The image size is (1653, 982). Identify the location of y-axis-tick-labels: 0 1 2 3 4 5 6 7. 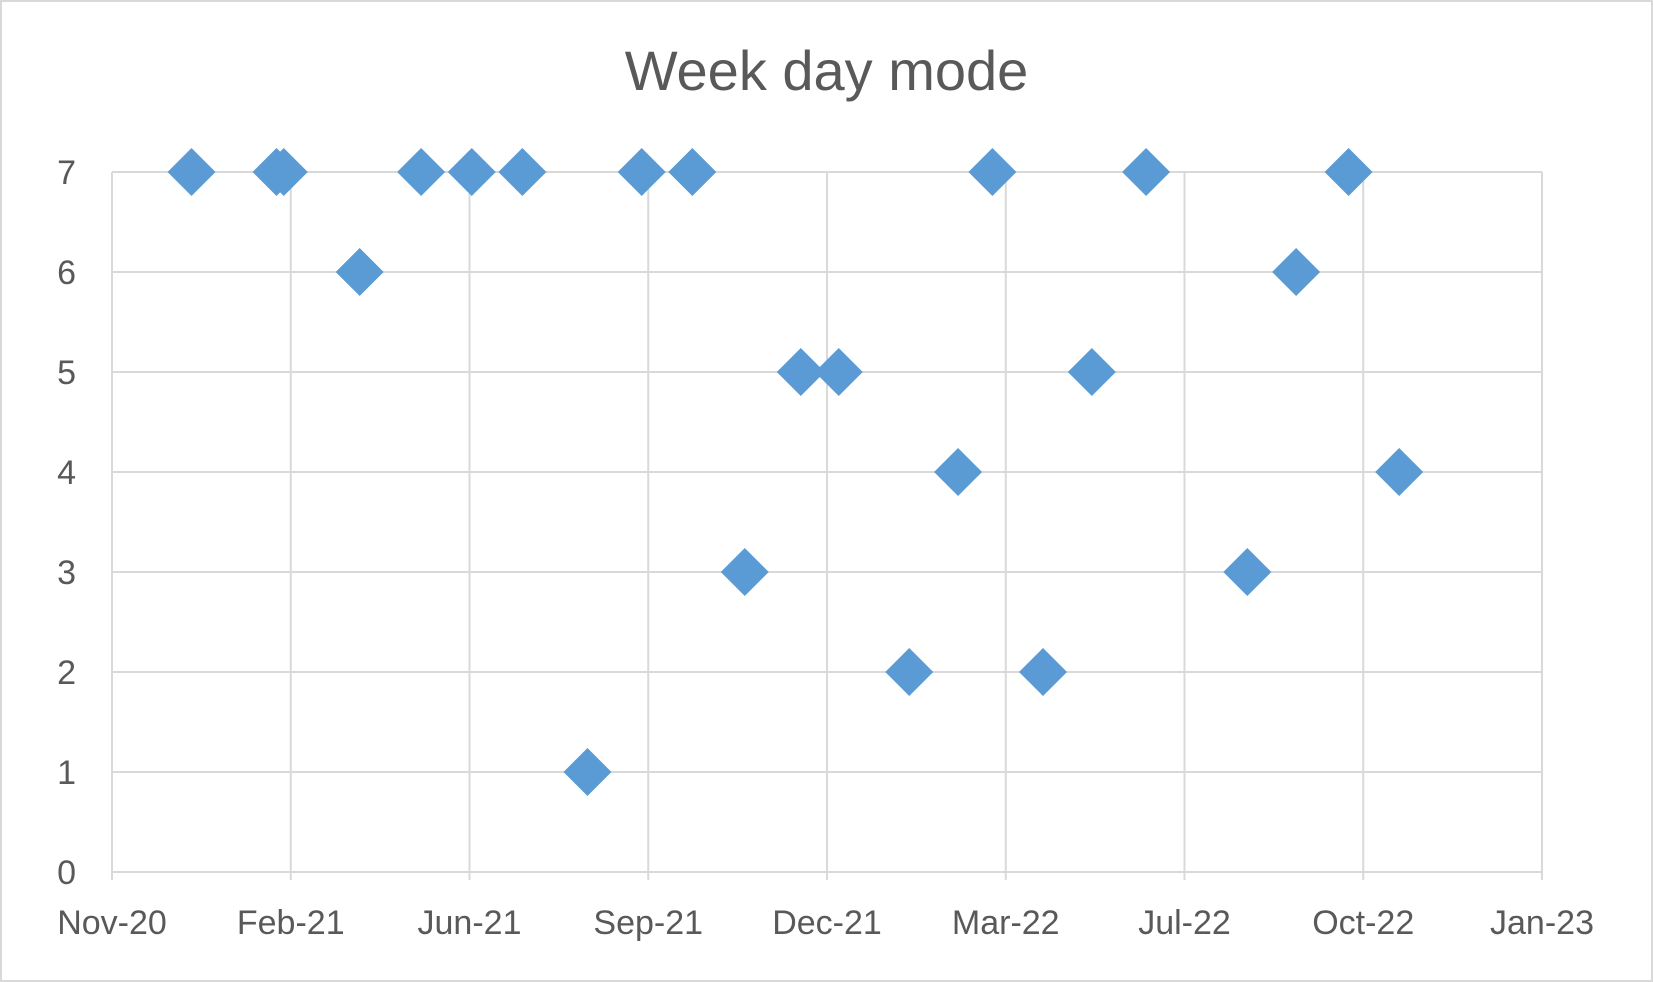
(66, 523).